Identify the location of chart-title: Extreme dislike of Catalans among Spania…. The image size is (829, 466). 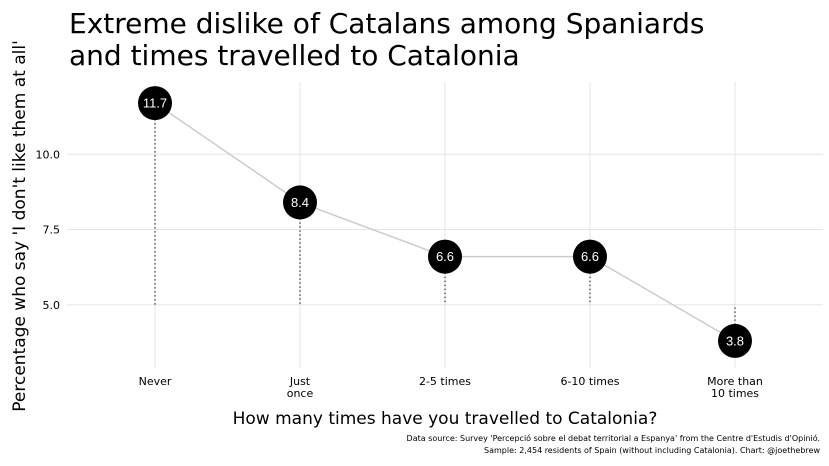
(386, 39).